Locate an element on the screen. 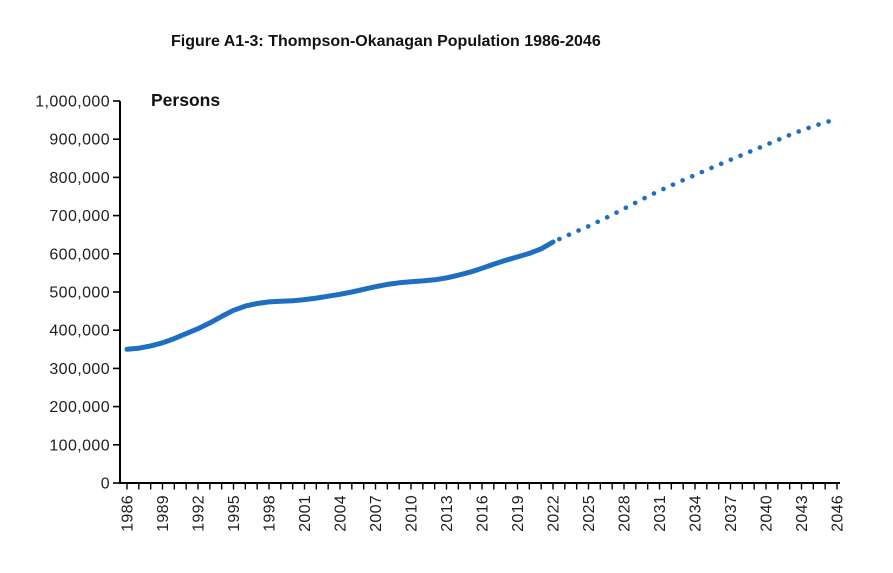 The width and height of the screenshot is (893, 573). x-axis-tick-label: 1995 is located at coordinates (234, 513).